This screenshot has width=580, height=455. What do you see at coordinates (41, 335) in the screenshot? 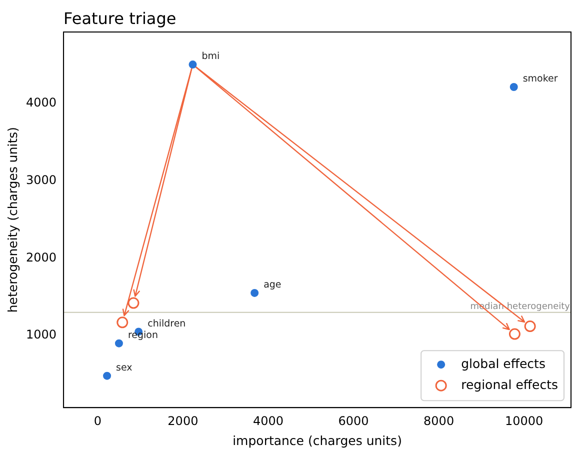
I see `y-tick-label: 1000` at bounding box center [41, 335].